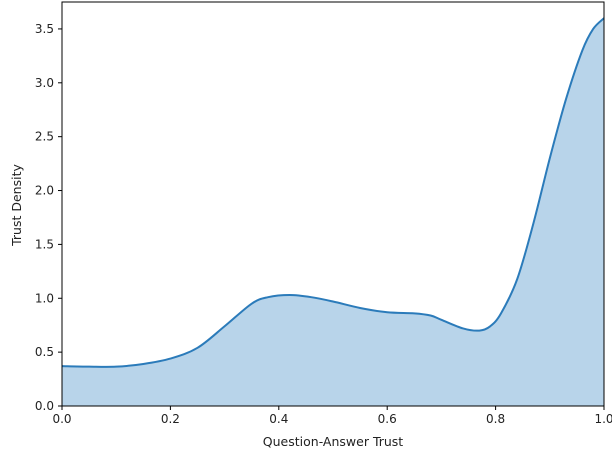 This screenshot has height=451, width=612. I want to click on x-tick-label: 0.8, so click(495, 419).